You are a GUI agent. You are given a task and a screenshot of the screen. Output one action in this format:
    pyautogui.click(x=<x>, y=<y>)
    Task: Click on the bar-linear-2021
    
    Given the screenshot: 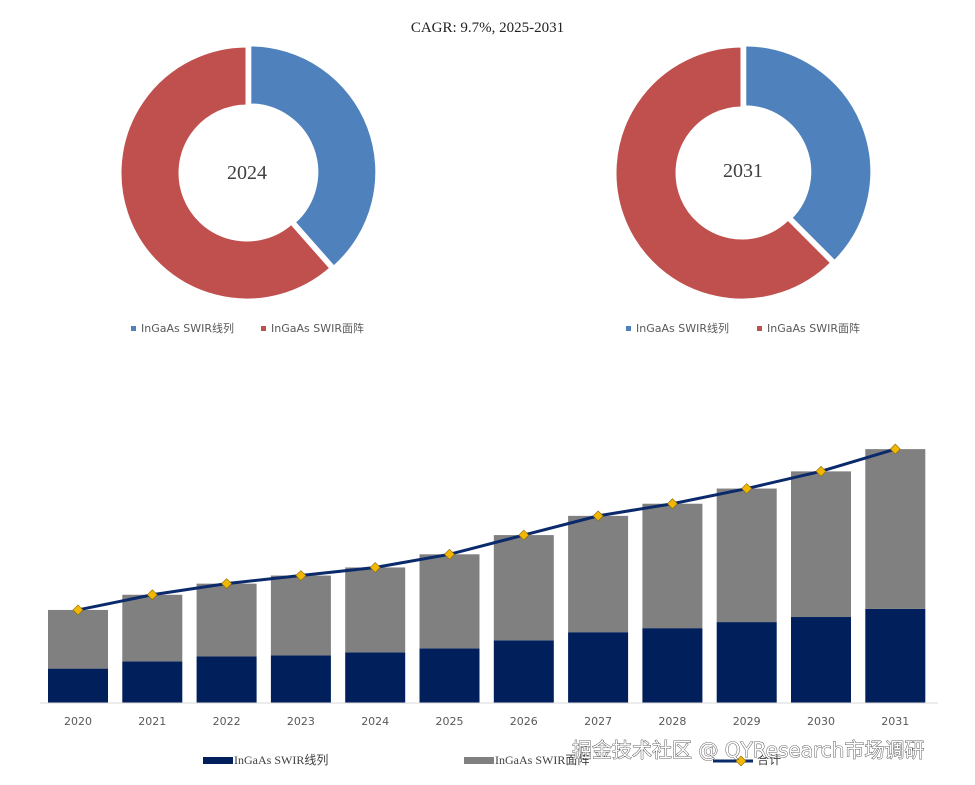 What is the action you would take?
    pyautogui.click(x=152, y=682)
    